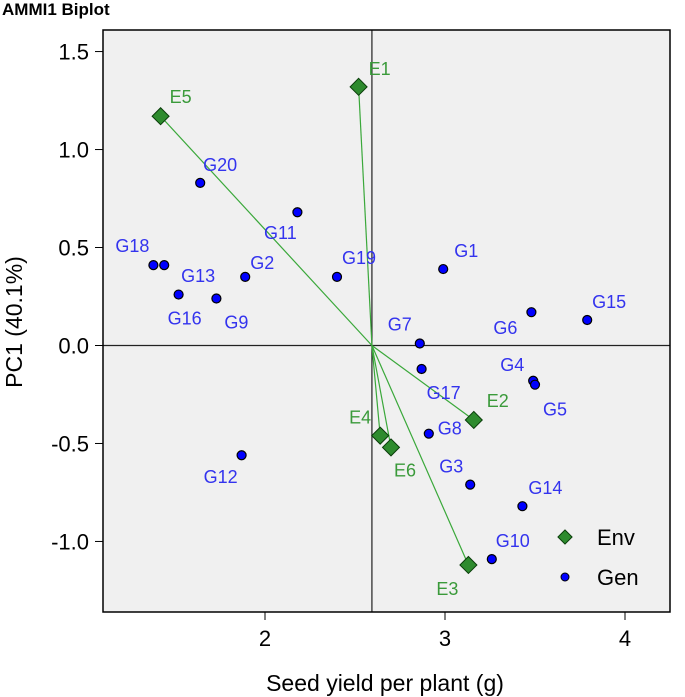  I want to click on env-vector-e4, so click(376, 390).